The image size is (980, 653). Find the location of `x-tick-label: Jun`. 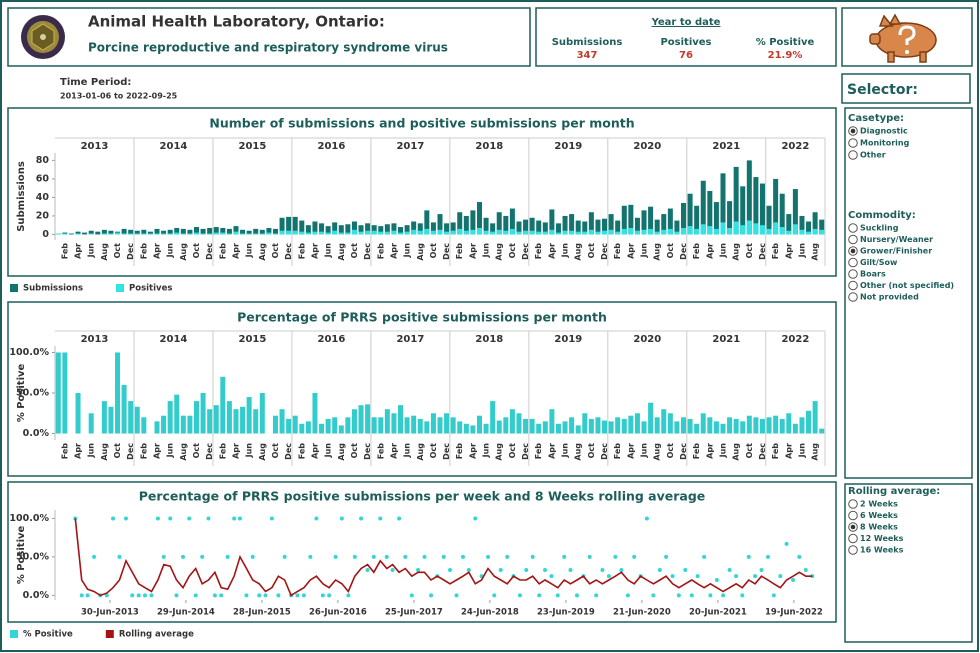

x-tick-label: Jun is located at coordinates (801, 251).